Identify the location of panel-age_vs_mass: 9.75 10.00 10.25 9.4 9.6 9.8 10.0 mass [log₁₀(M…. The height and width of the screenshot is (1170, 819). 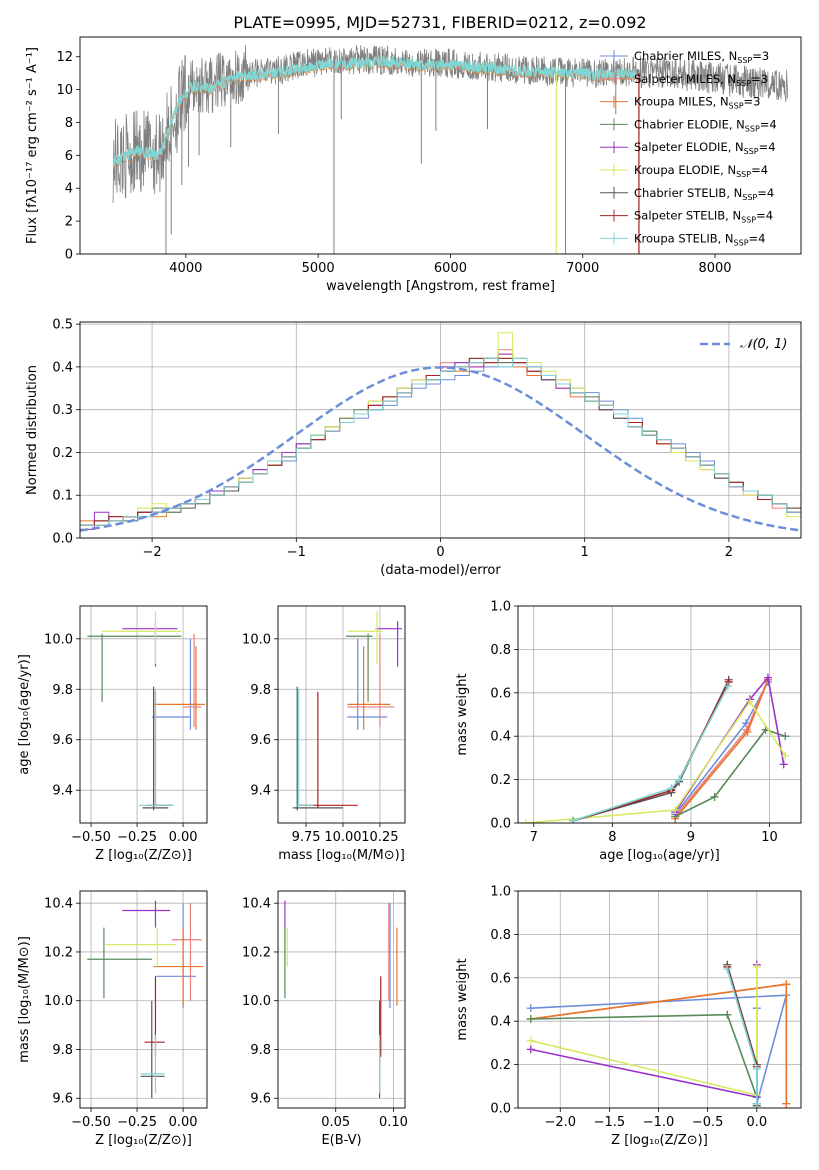
(324, 734).